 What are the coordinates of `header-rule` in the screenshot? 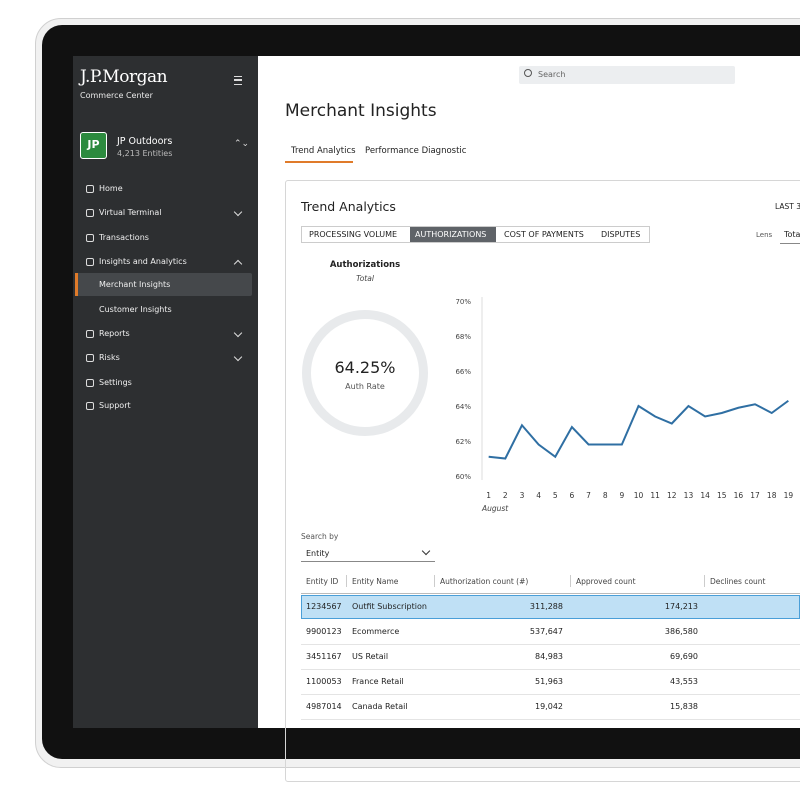 It's located at (550, 593).